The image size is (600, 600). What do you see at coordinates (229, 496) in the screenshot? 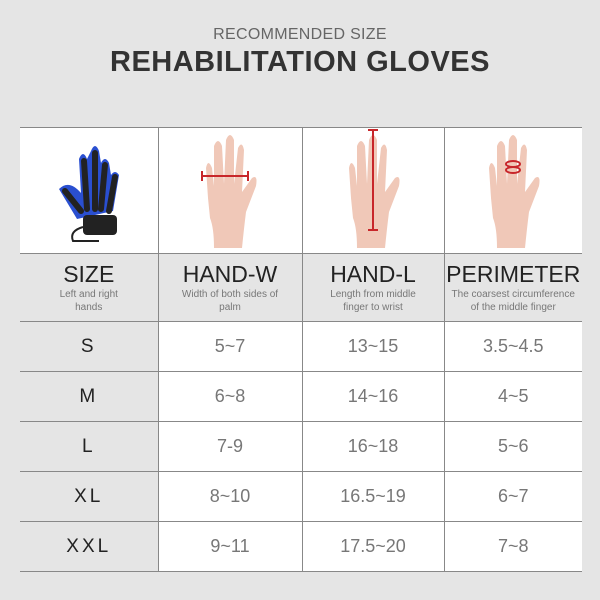
I see `hand-w-cell: 8~10` at bounding box center [229, 496].